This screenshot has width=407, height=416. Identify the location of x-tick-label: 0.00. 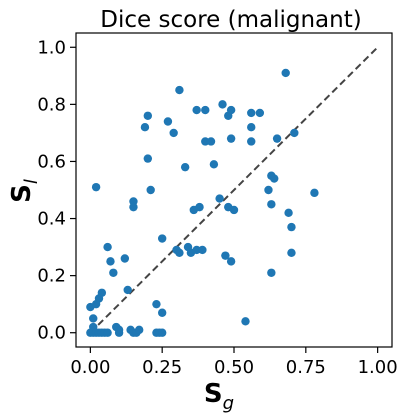
(90, 367).